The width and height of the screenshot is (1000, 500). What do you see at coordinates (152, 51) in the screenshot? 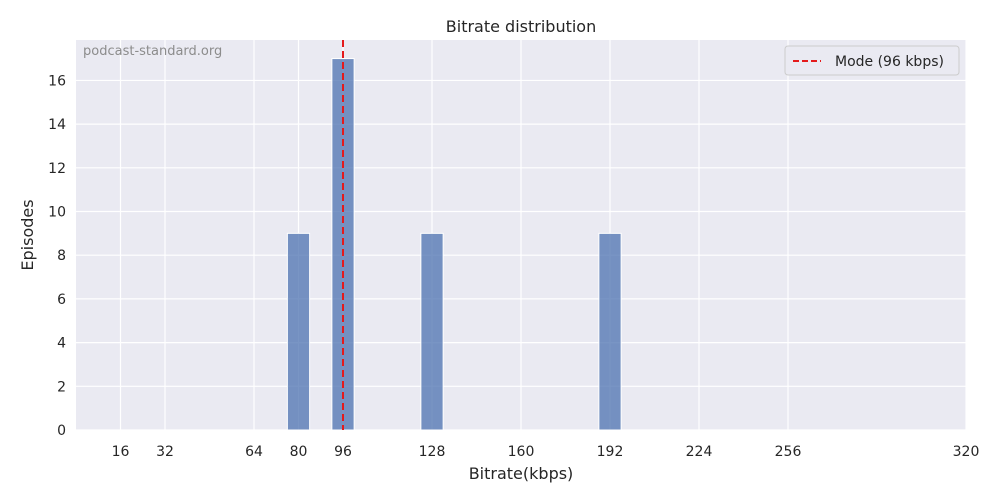
I see `watermark: podcast-standard.org` at bounding box center [152, 51].